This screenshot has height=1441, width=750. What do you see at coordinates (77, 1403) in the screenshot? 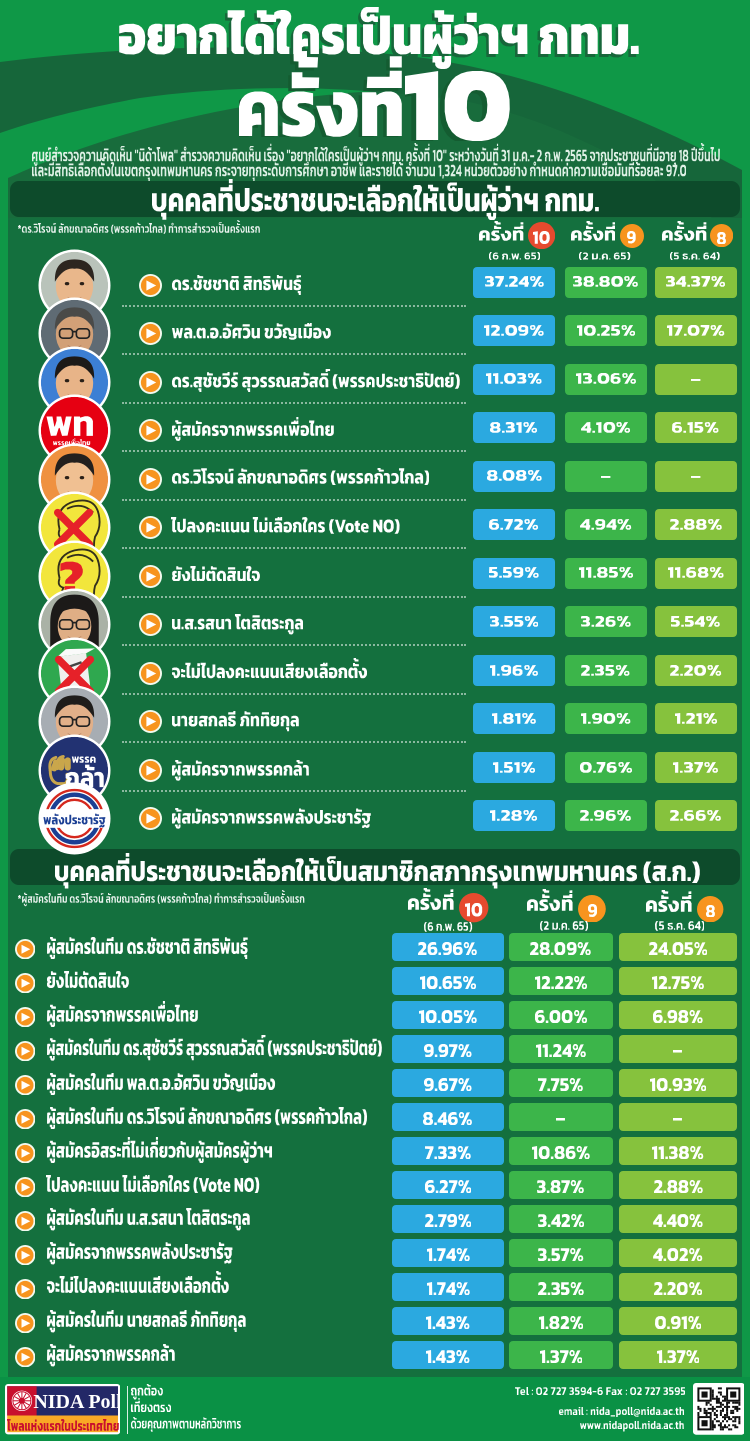
I see `svg-text: NIDA Poll` at bounding box center [77, 1403].